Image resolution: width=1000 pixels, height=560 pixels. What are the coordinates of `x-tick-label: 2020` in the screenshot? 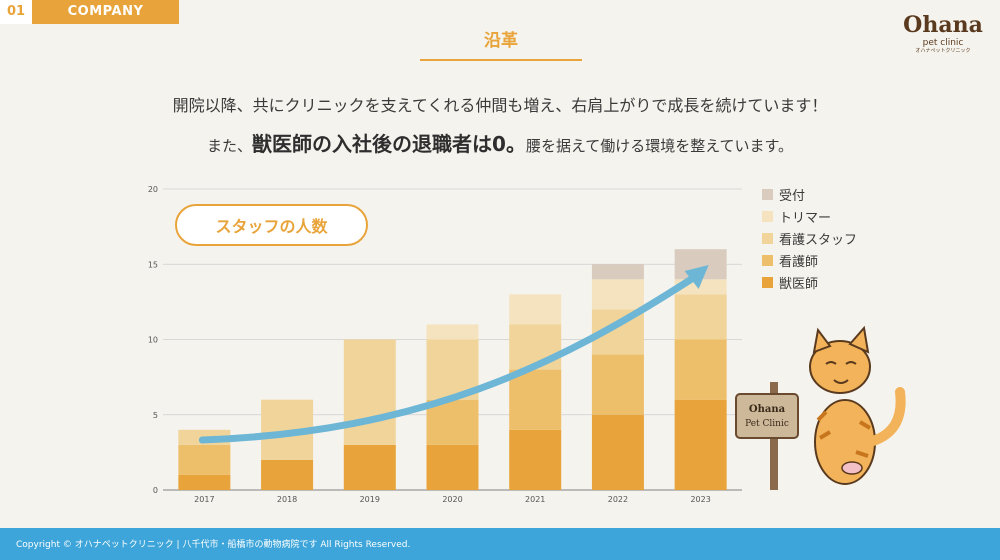 It's located at (452, 499).